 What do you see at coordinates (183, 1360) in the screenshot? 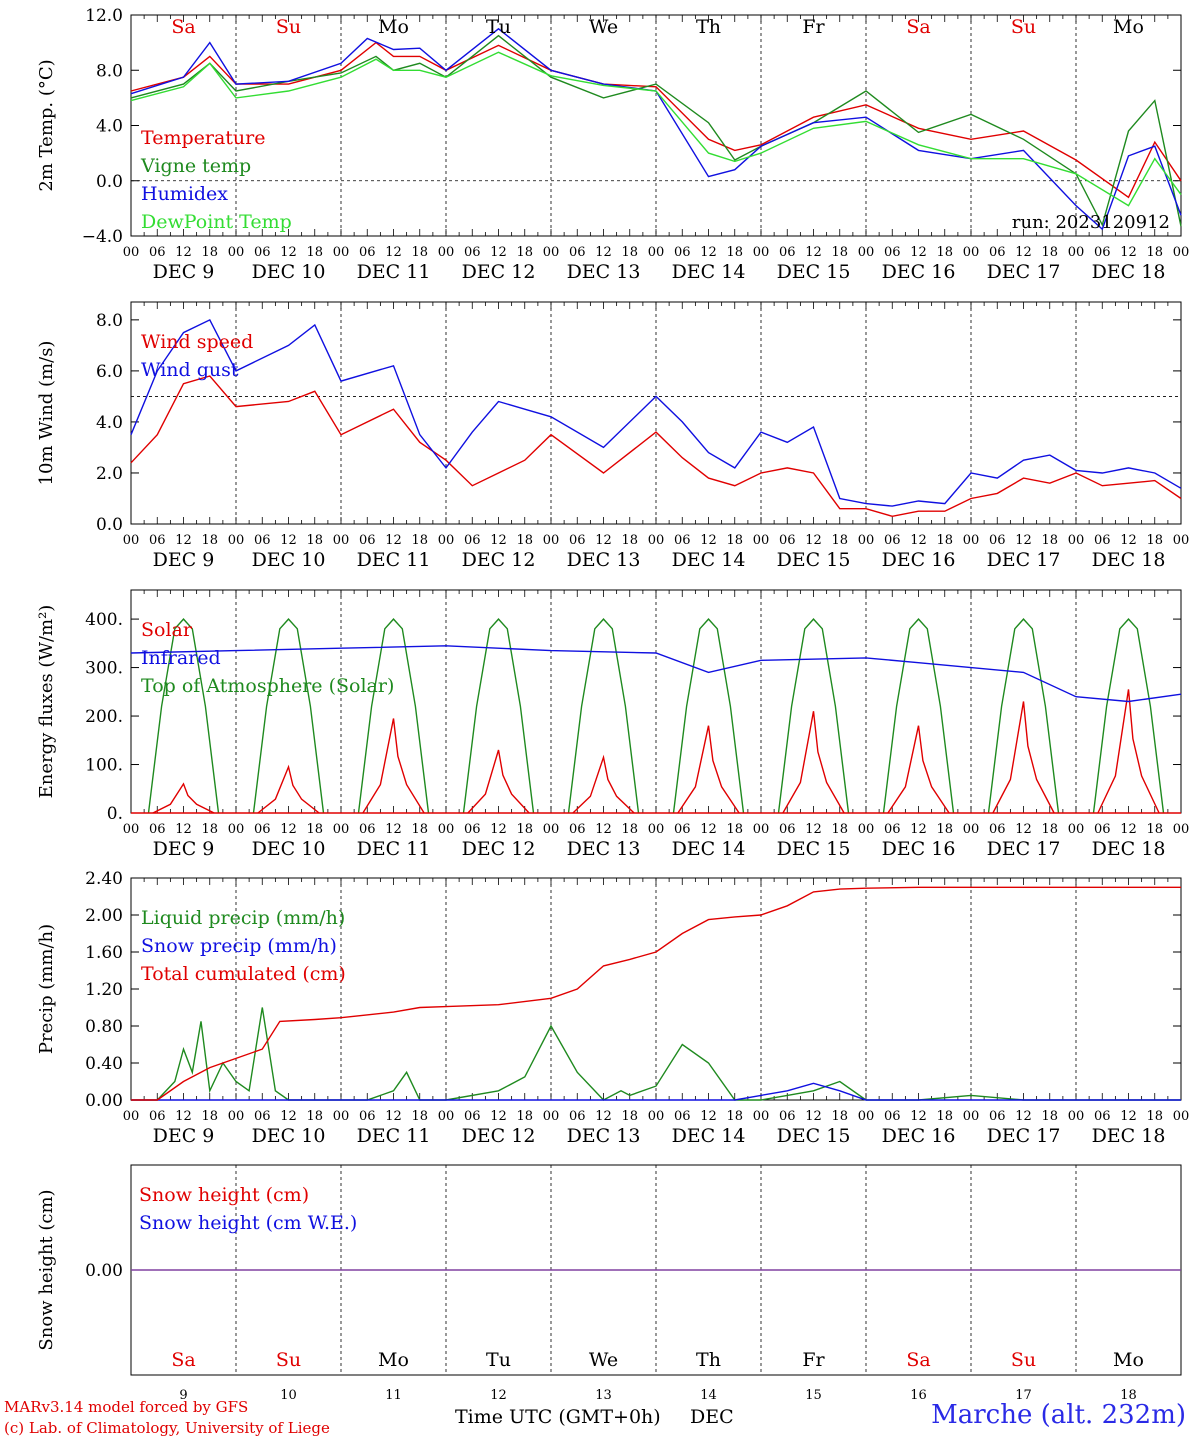
I see `weekday-label: Sa` at bounding box center [183, 1360].